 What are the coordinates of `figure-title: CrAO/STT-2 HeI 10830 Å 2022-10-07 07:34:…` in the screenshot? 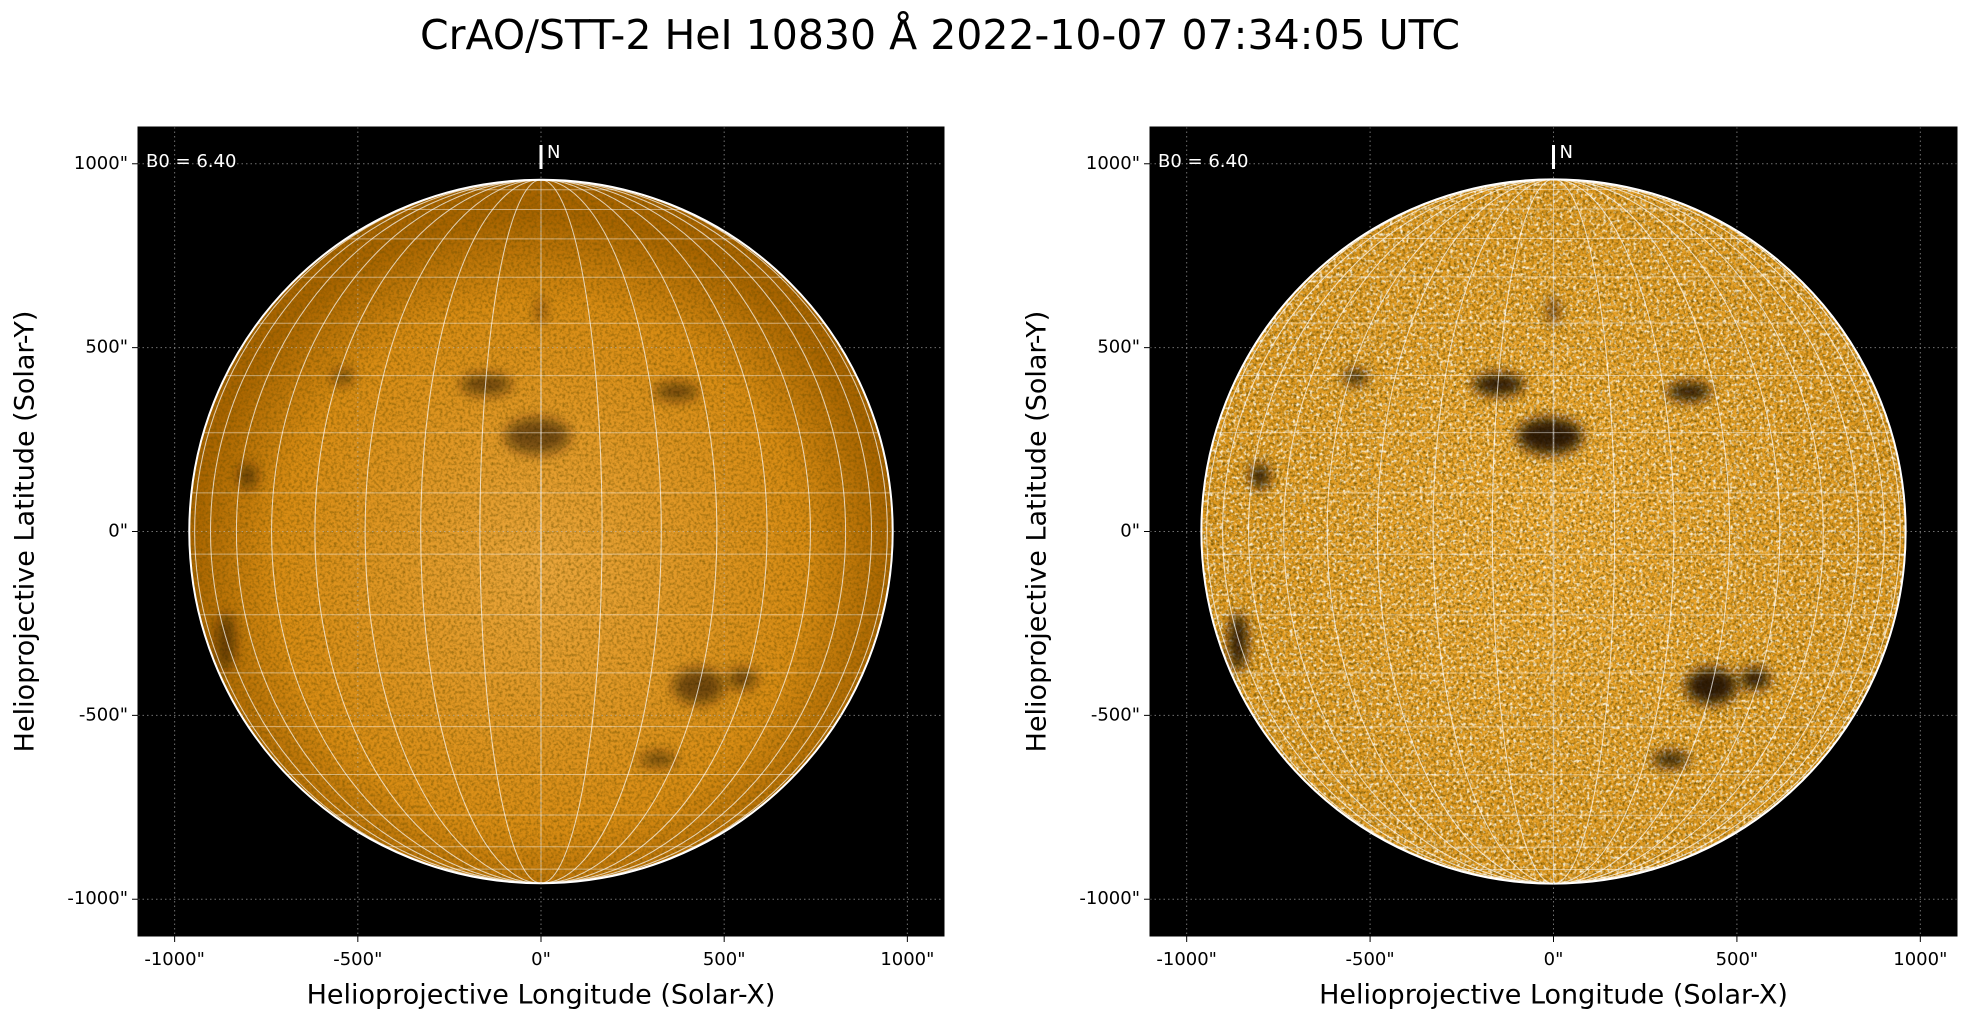 It's located at (940, 35).